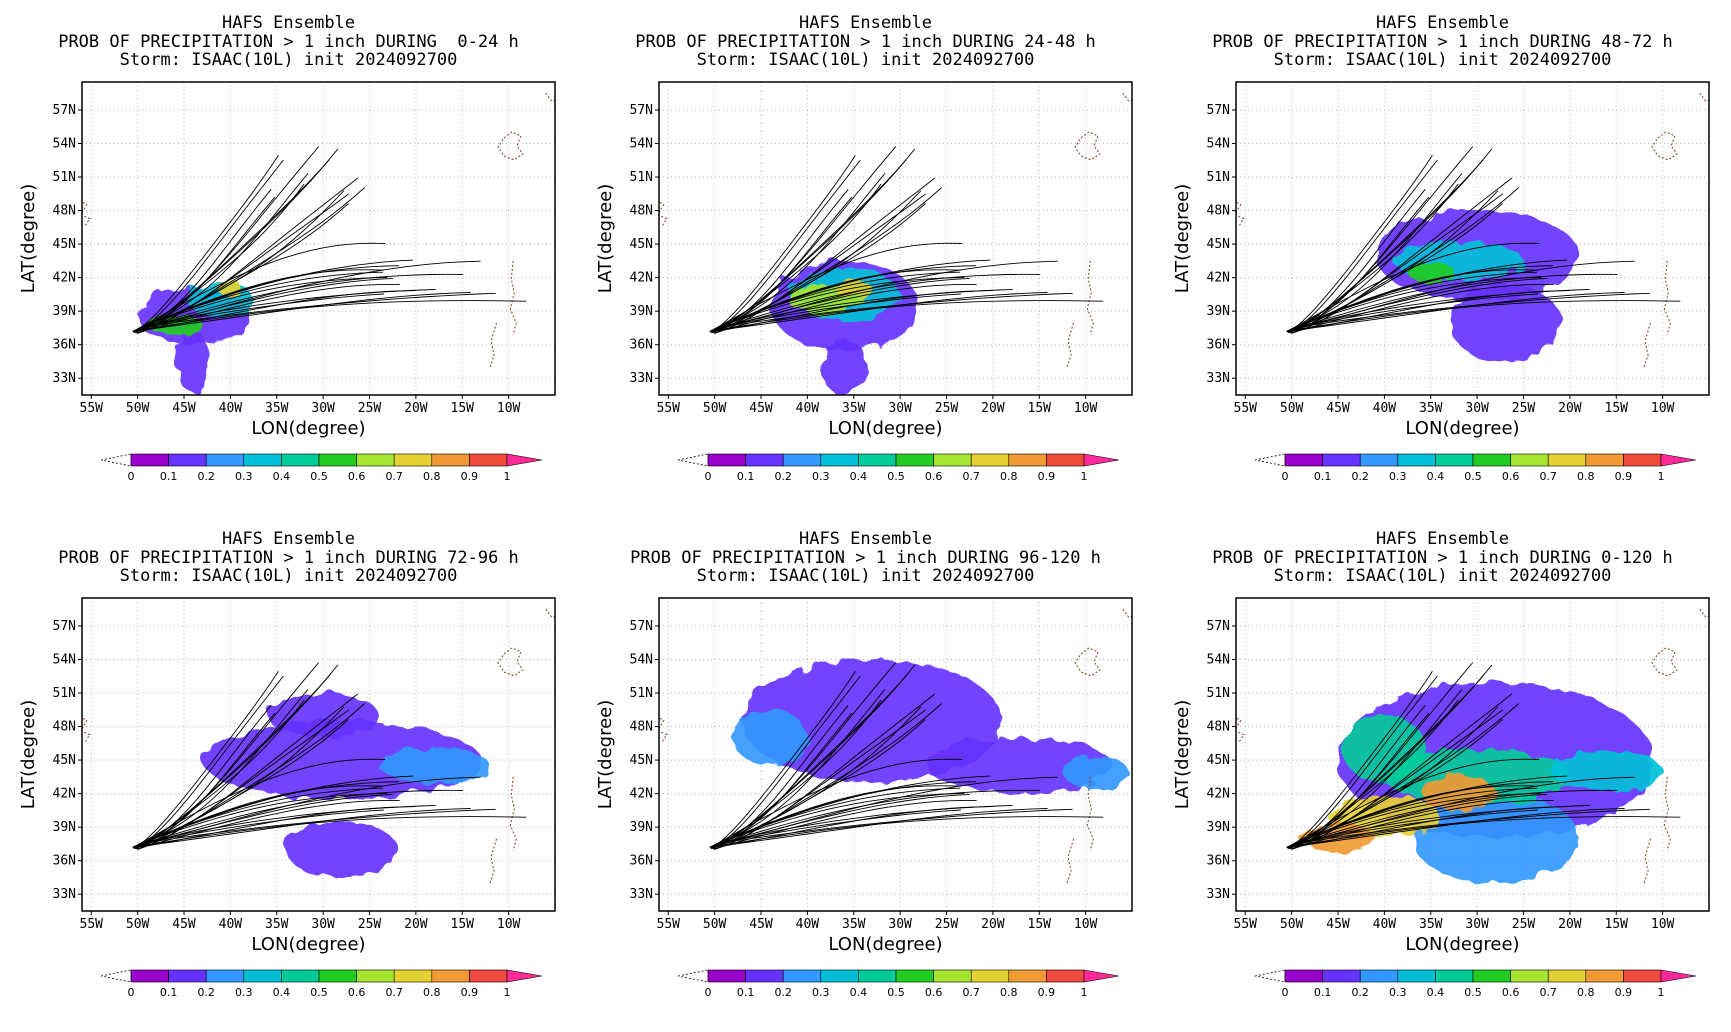 This screenshot has height=1032, width=1731. I want to click on y-tick-label: 54N, so click(1218, 659).